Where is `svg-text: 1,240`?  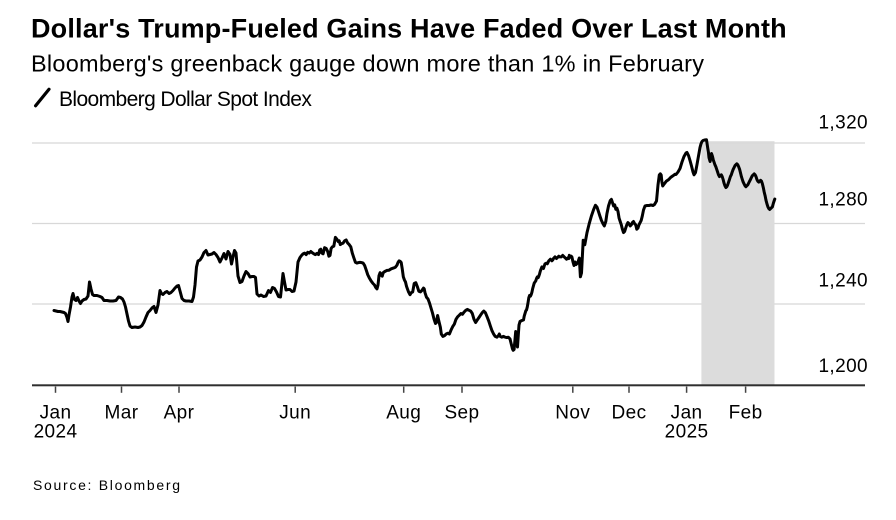
svg-text: 1,240 is located at coordinates (843, 281).